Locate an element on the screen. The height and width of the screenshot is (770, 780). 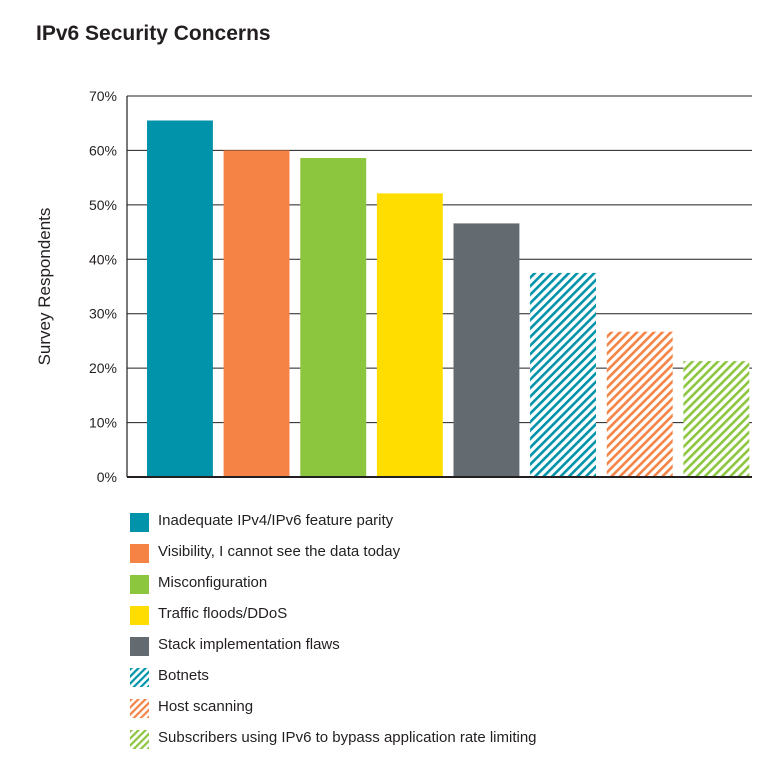
y-tick-label: 30% is located at coordinates (103, 314).